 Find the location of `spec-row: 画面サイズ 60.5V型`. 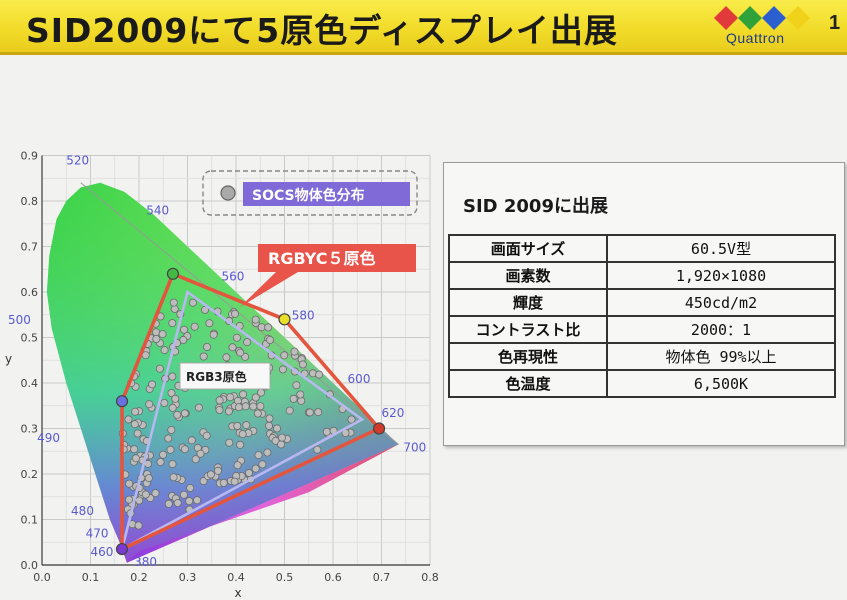

spec-row: 画面サイズ 60.5V型 is located at coordinates (642, 248).